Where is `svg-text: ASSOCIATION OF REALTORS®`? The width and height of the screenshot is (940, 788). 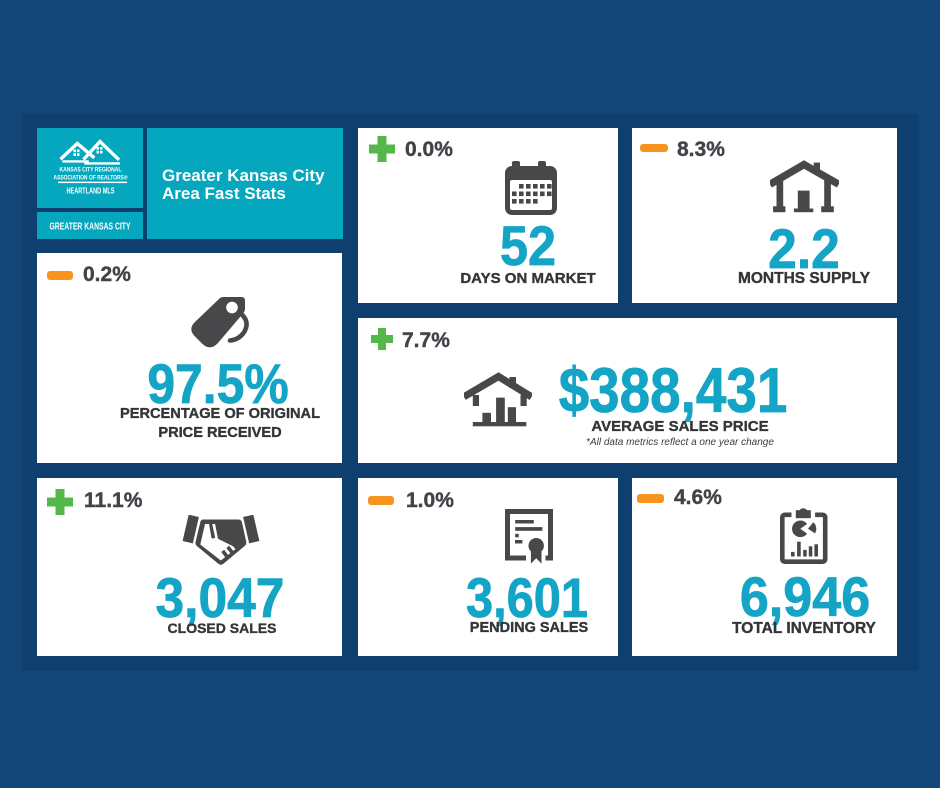 svg-text: ASSOCIATION OF REALTORS® is located at coordinates (91, 177).